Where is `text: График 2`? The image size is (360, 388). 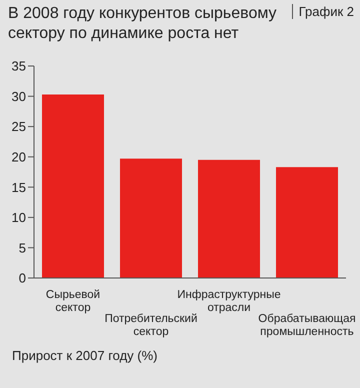 text: График 2 is located at coordinates (323, 11).